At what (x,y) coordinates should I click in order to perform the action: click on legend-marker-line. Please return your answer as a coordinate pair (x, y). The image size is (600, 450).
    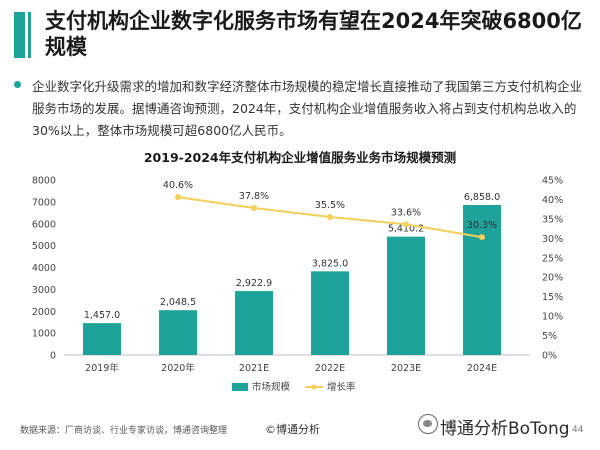
    Looking at the image, I should click on (314, 387).